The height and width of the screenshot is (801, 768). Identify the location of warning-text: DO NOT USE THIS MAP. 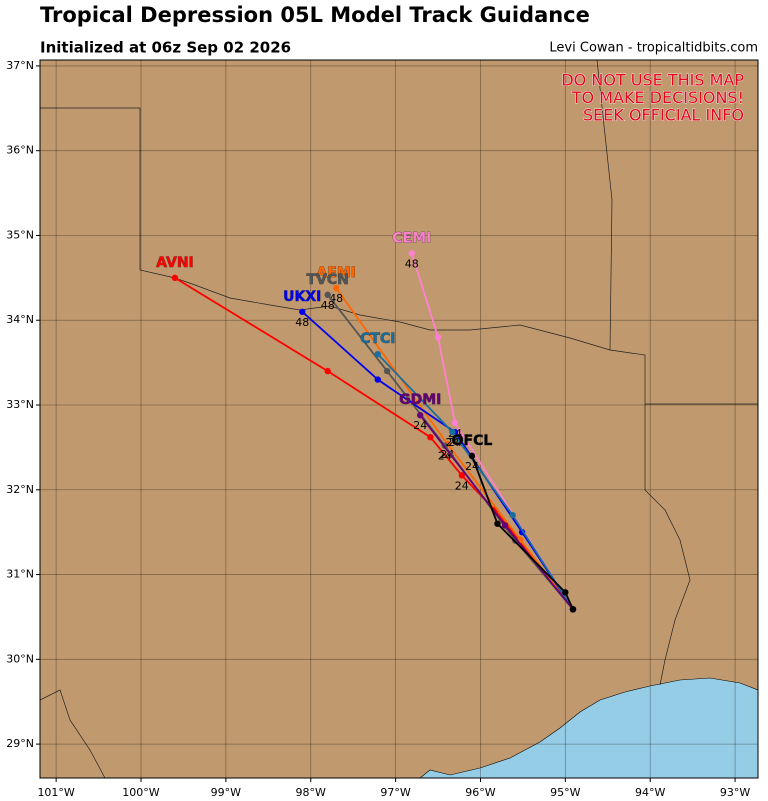
(652, 80).